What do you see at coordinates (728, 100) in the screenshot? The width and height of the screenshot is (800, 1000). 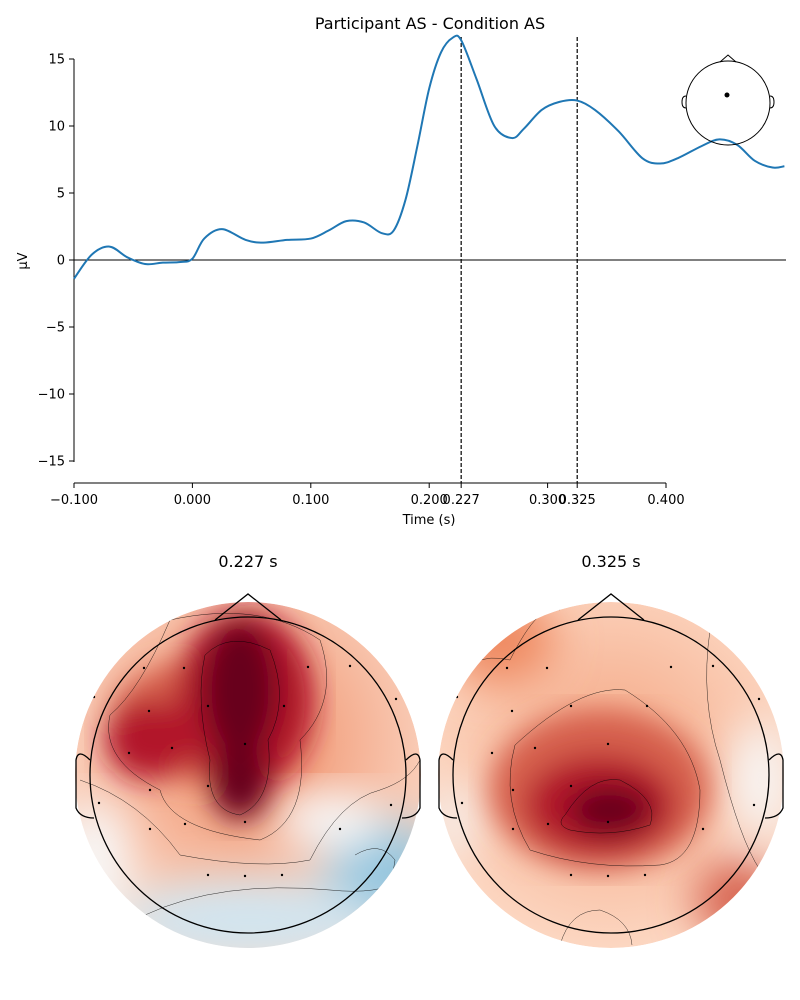 I see `sensor-head-icon` at bounding box center [728, 100].